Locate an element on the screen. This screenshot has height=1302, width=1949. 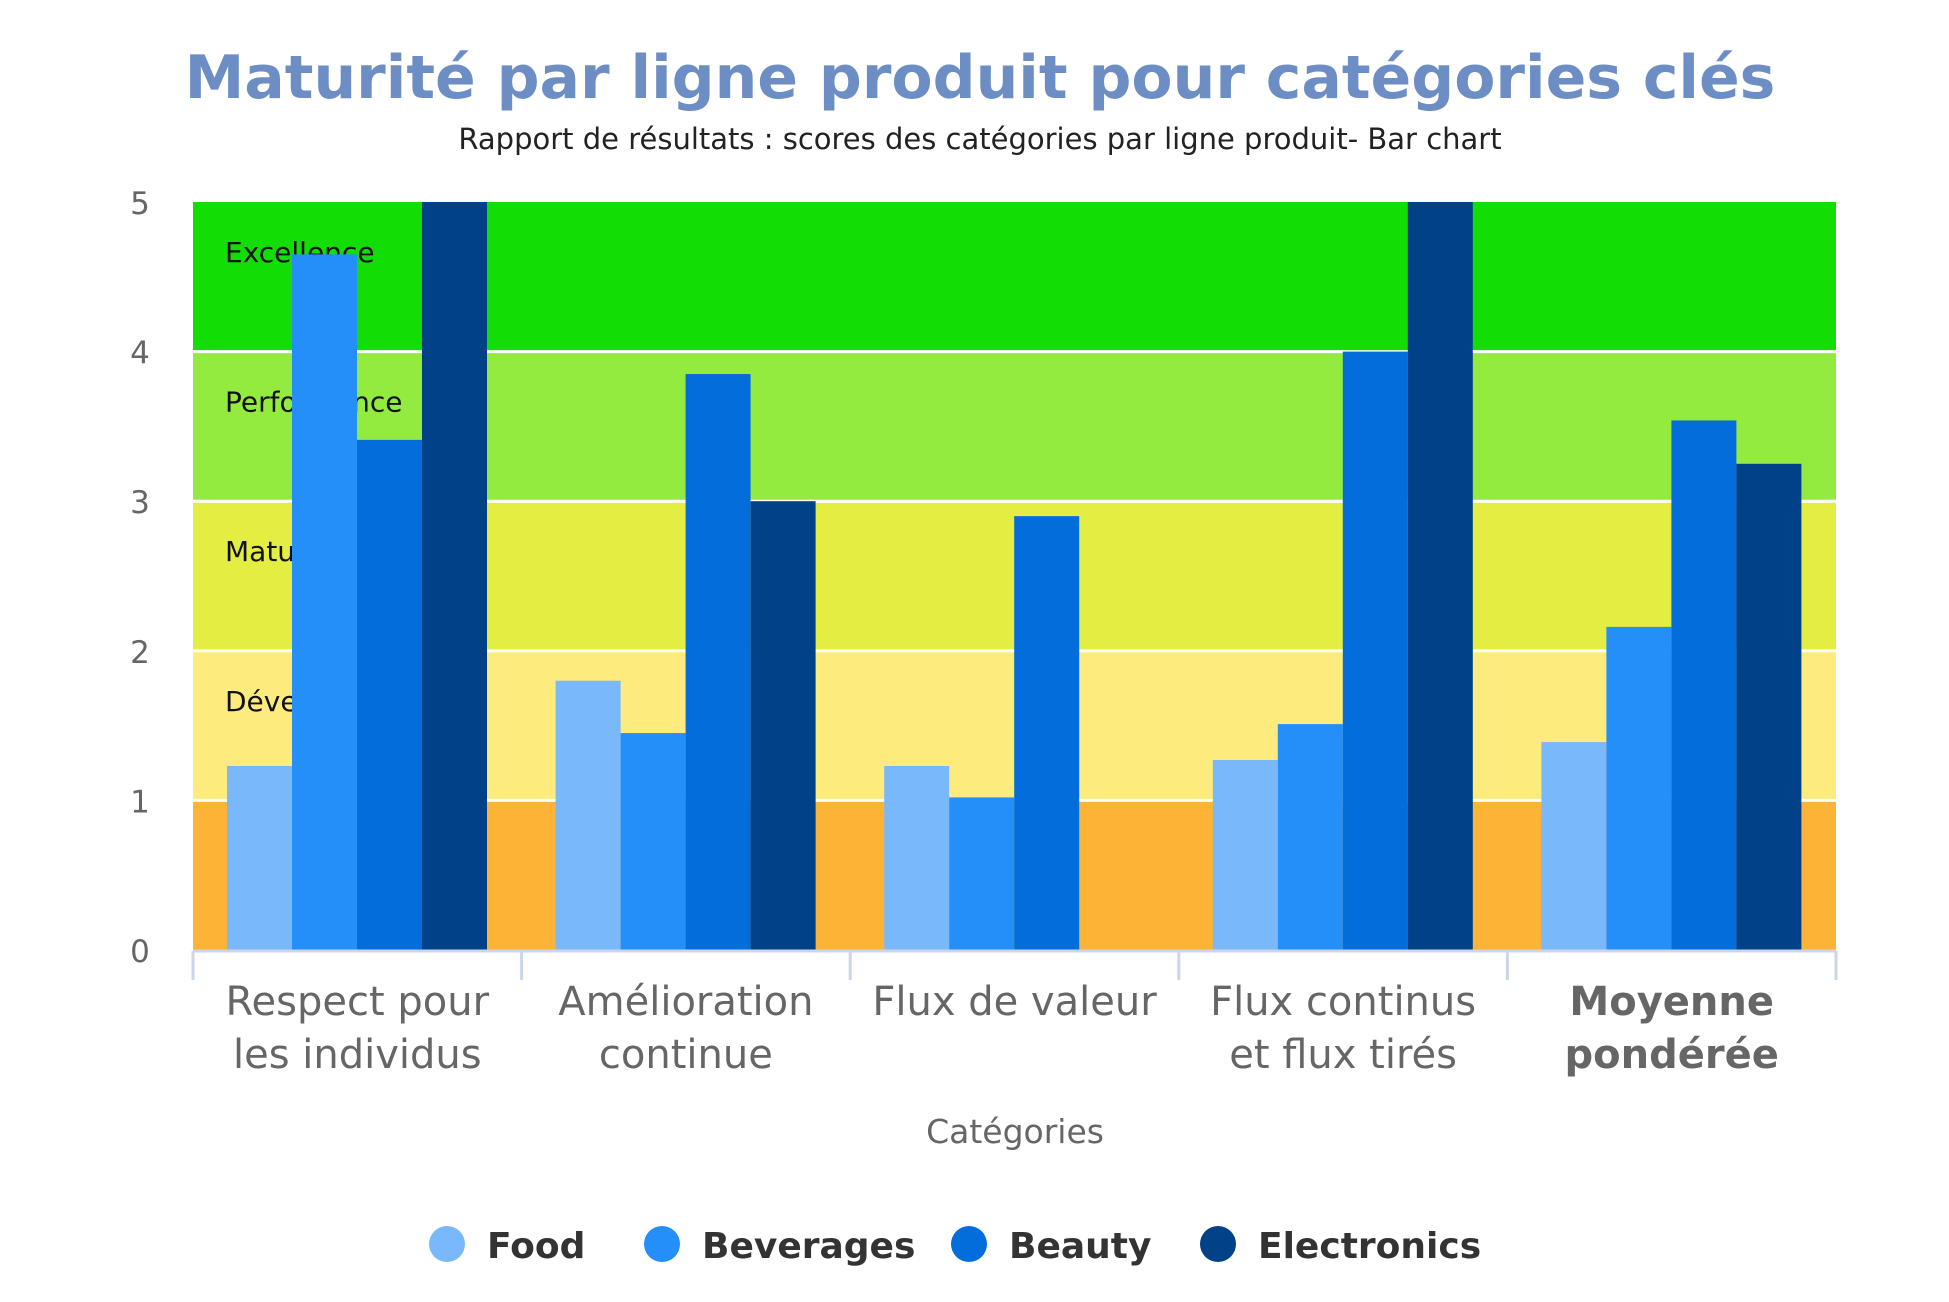
x-tick-label: Flux continus is located at coordinates (1343, 1002).